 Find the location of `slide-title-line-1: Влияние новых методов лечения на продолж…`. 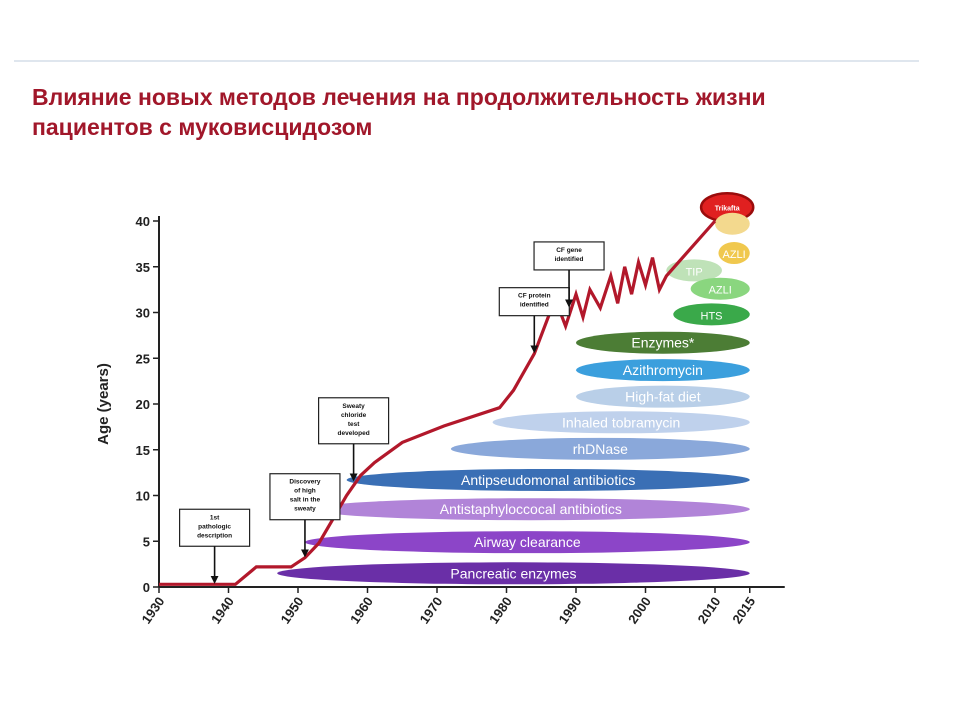

slide-title-line-1: Влияние новых методов лечения на продолж… is located at coordinates (399, 97).